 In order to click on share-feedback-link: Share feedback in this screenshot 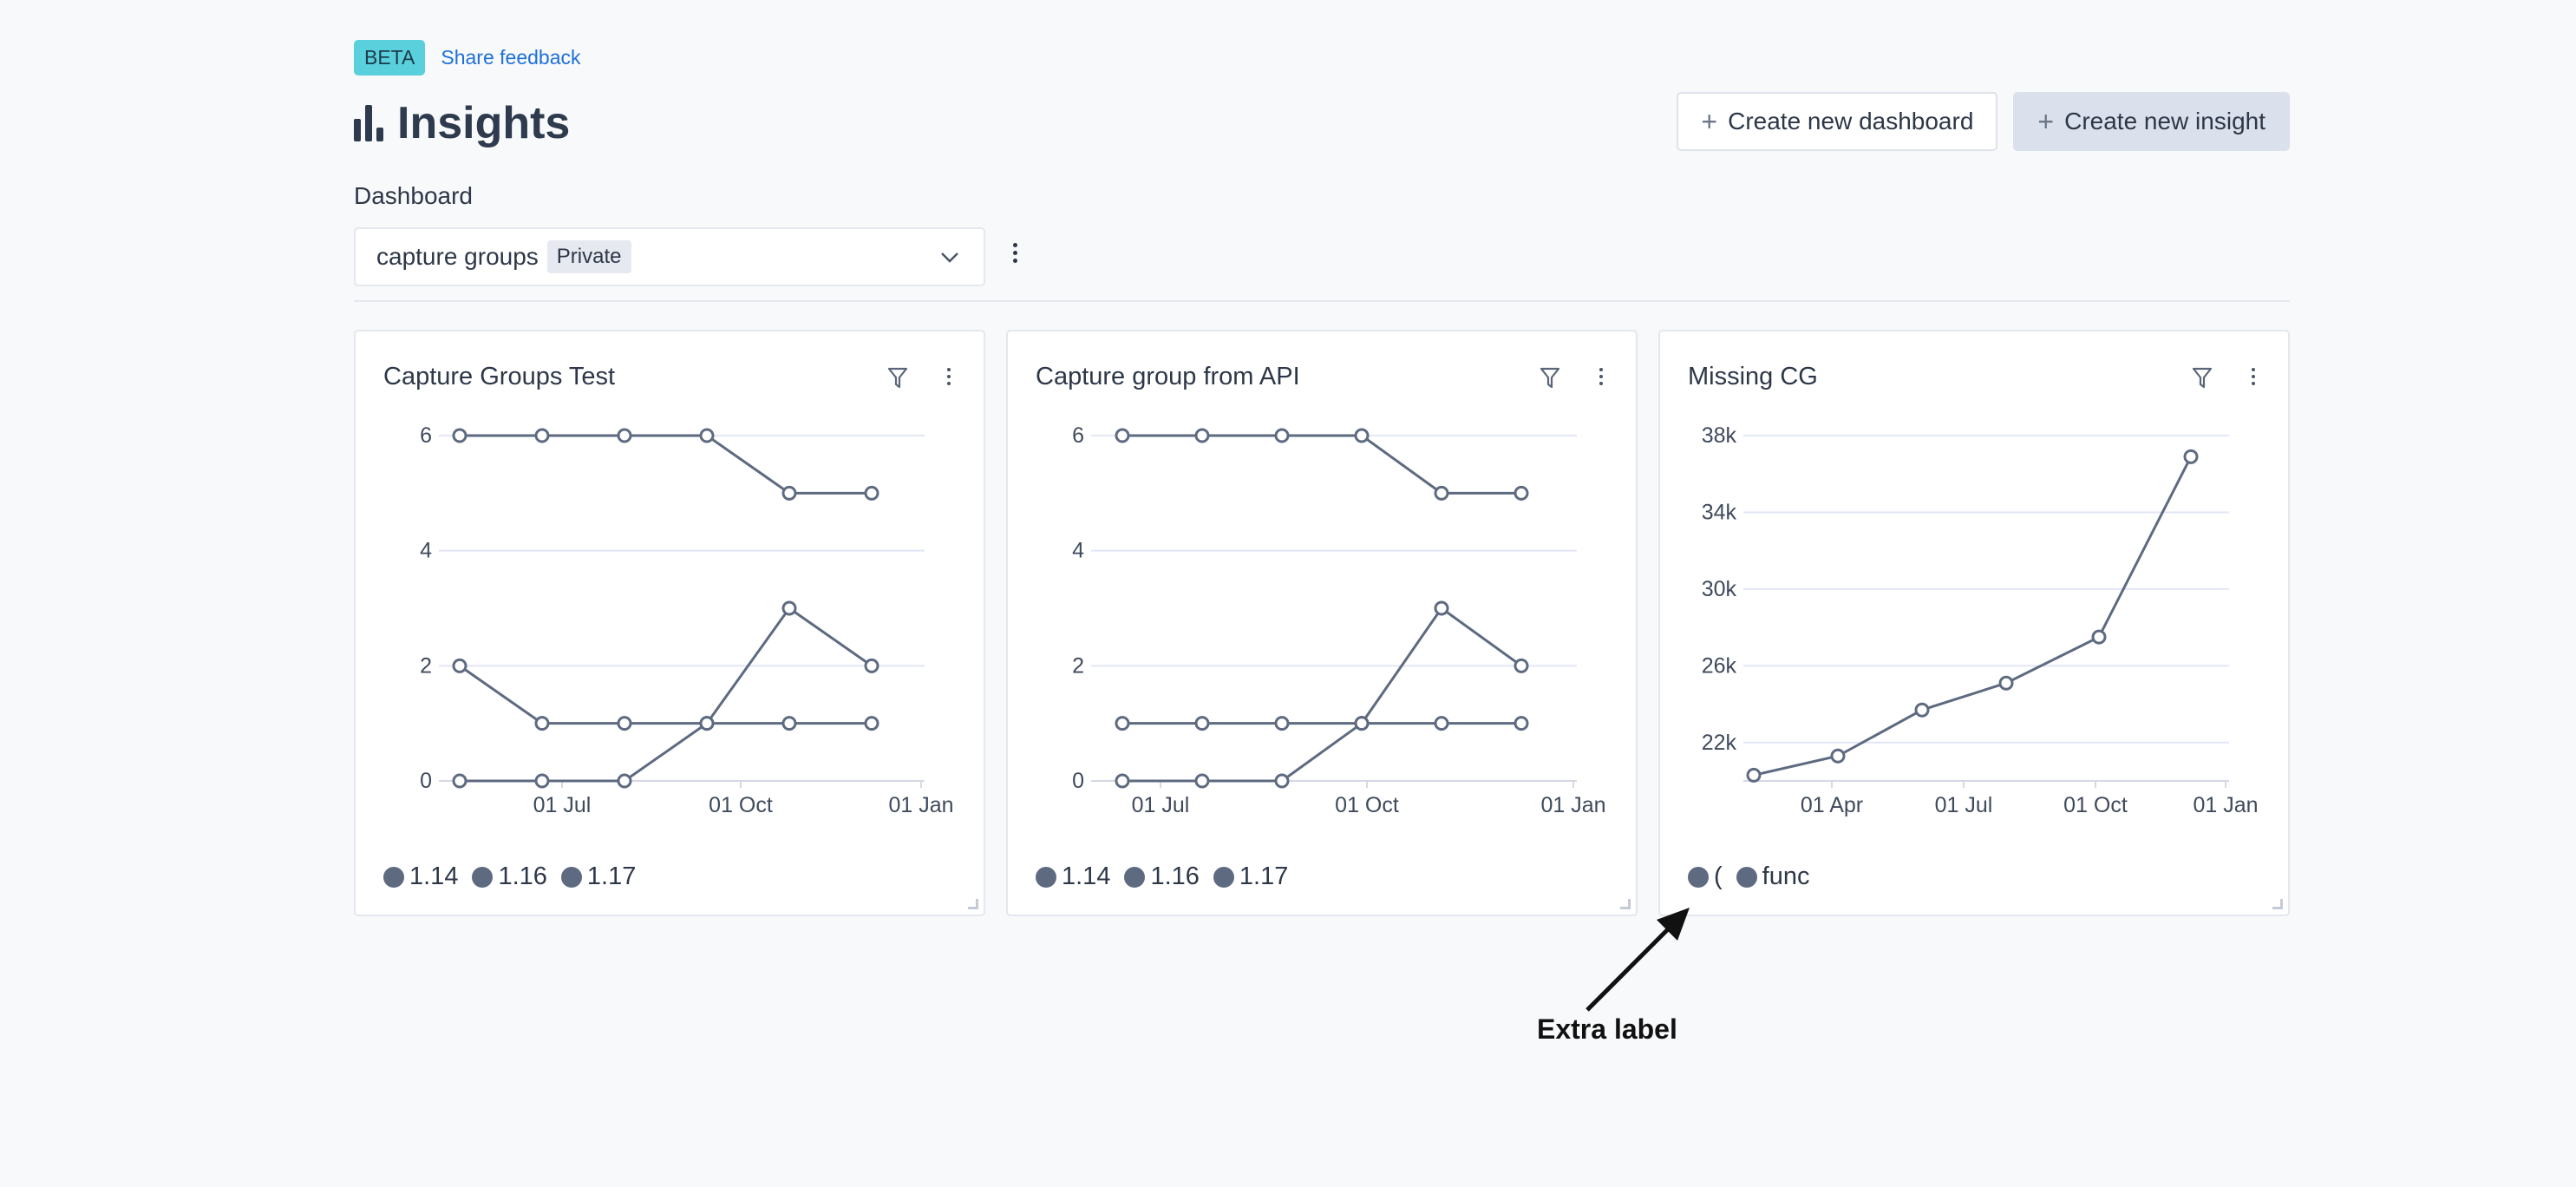, I will do `click(511, 57)`.